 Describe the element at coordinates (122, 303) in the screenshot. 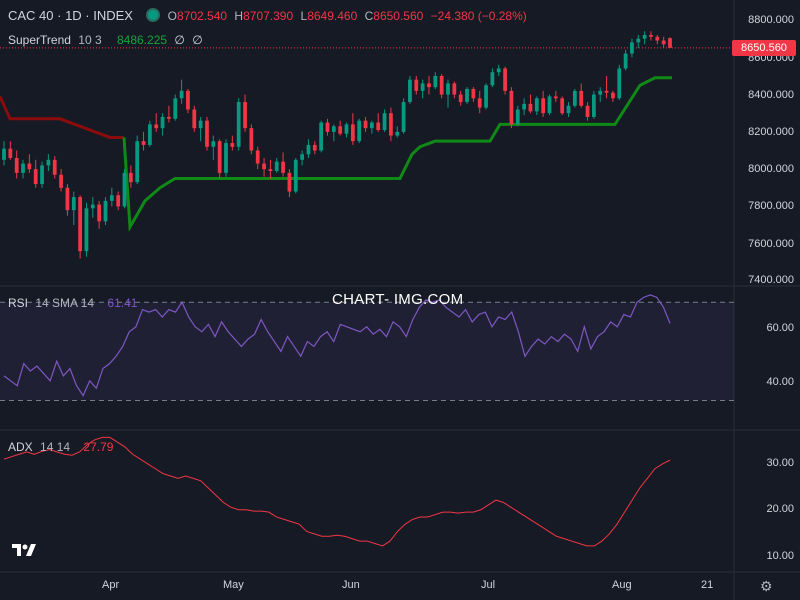

I see `rsi-value: 61.41` at that location.